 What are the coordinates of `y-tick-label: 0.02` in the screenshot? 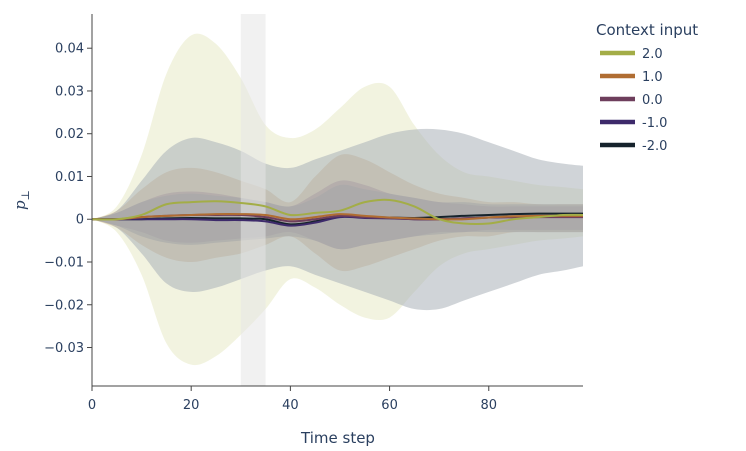 It's located at (69, 134).